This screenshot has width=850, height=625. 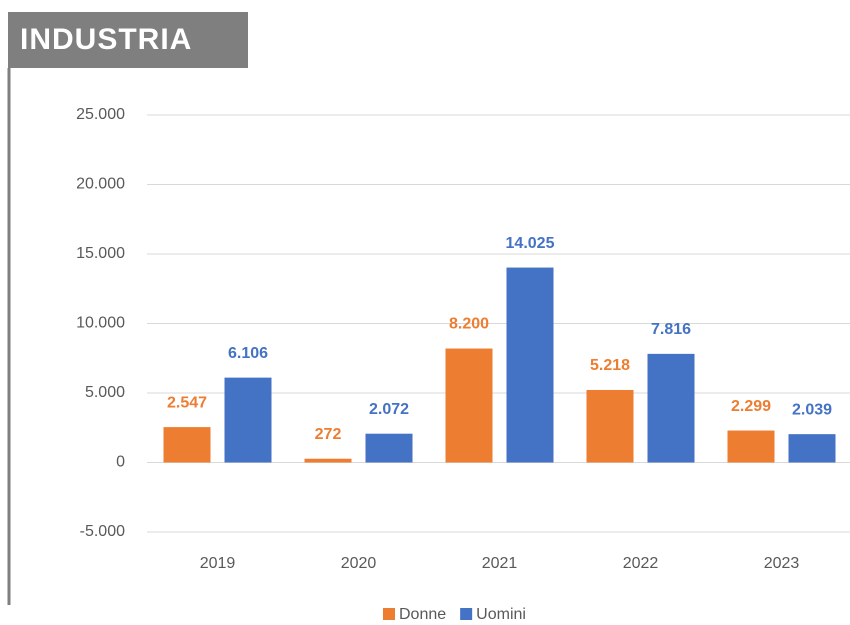 What do you see at coordinates (422, 614) in the screenshot?
I see `legend-label: Donne` at bounding box center [422, 614].